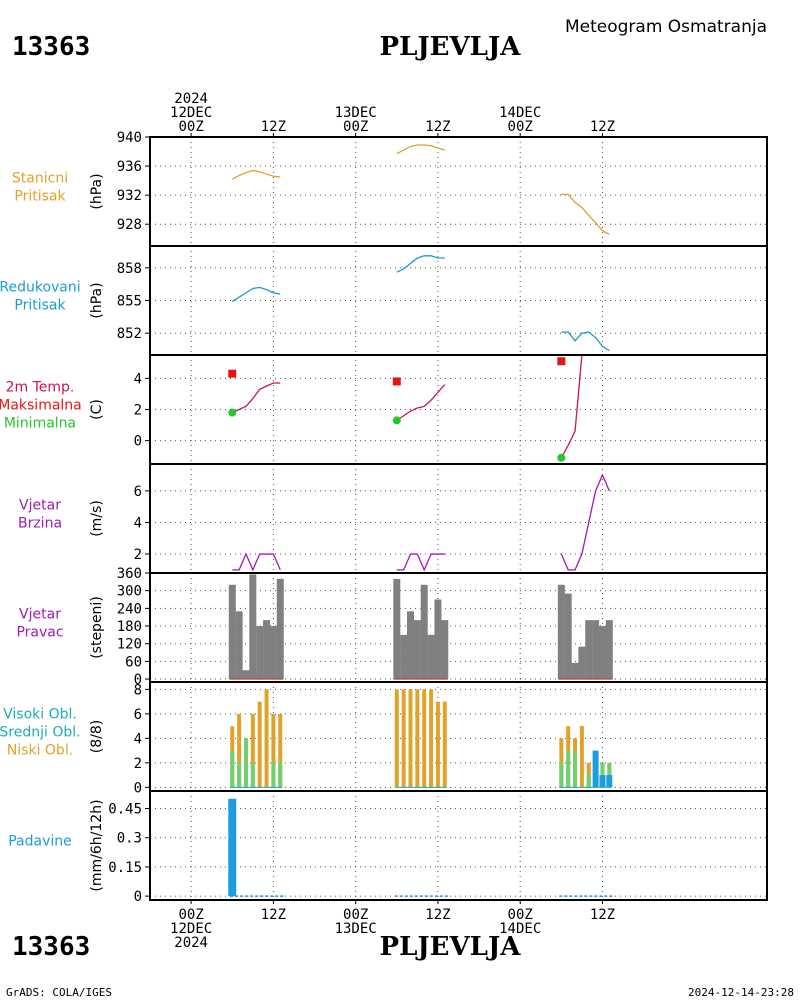  What do you see at coordinates (40, 179) in the screenshot?
I see `panel-label: Stanicni` at bounding box center [40, 179].